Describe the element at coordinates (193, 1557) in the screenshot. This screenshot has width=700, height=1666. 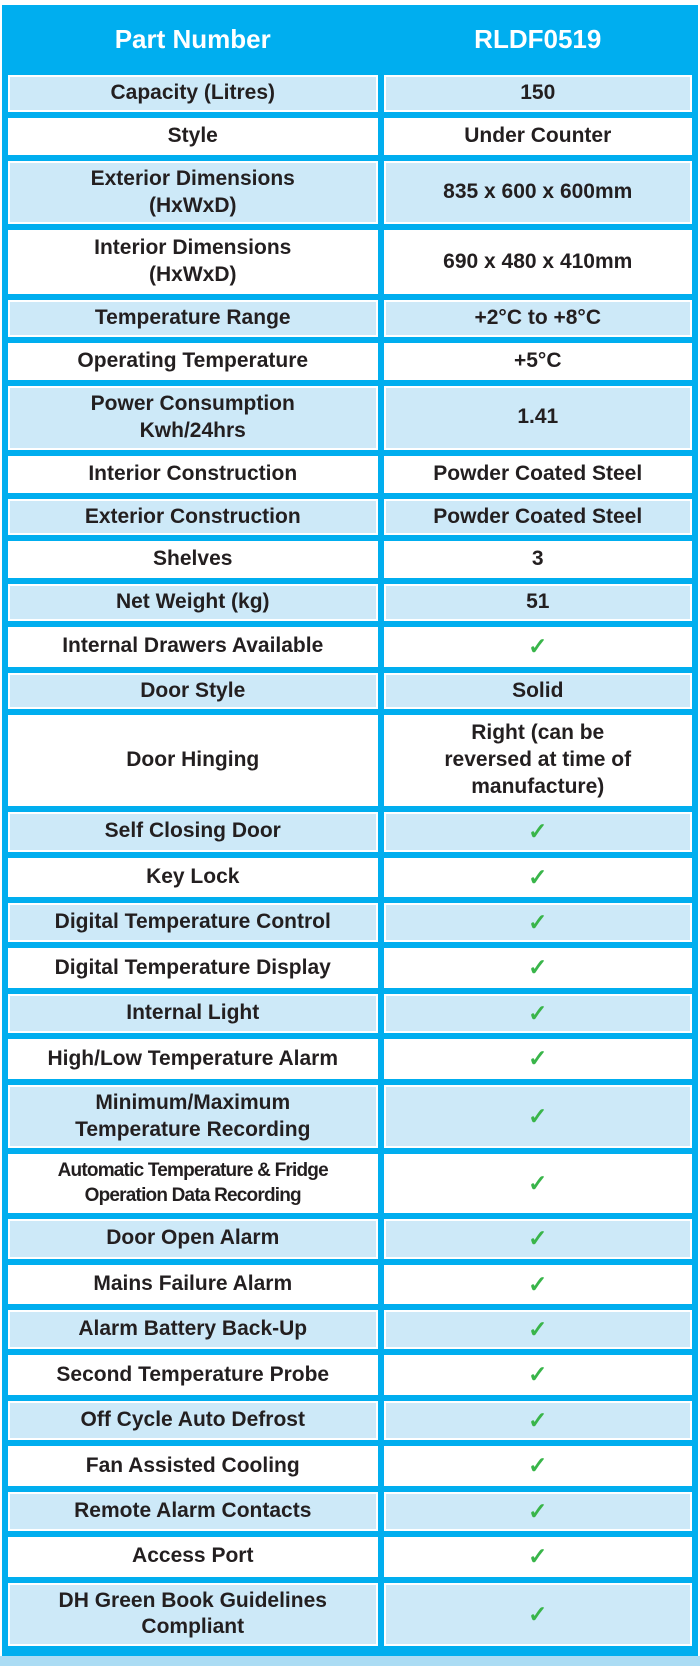
I see `spec-label: Access Port` at that location.